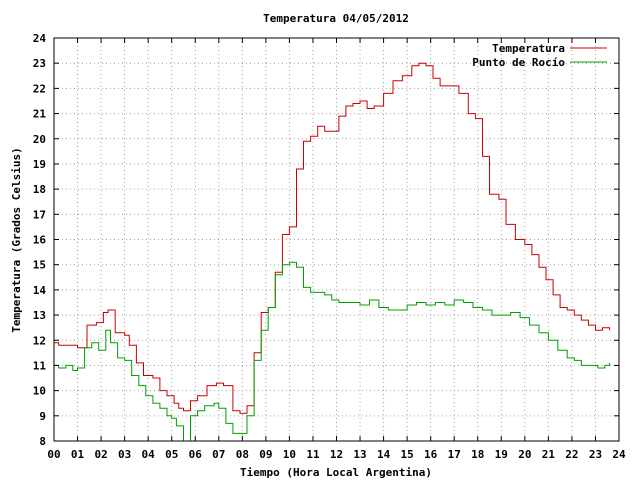 The width and height of the screenshot is (640, 480). I want to click on x-tick-label: 04, so click(149, 454).